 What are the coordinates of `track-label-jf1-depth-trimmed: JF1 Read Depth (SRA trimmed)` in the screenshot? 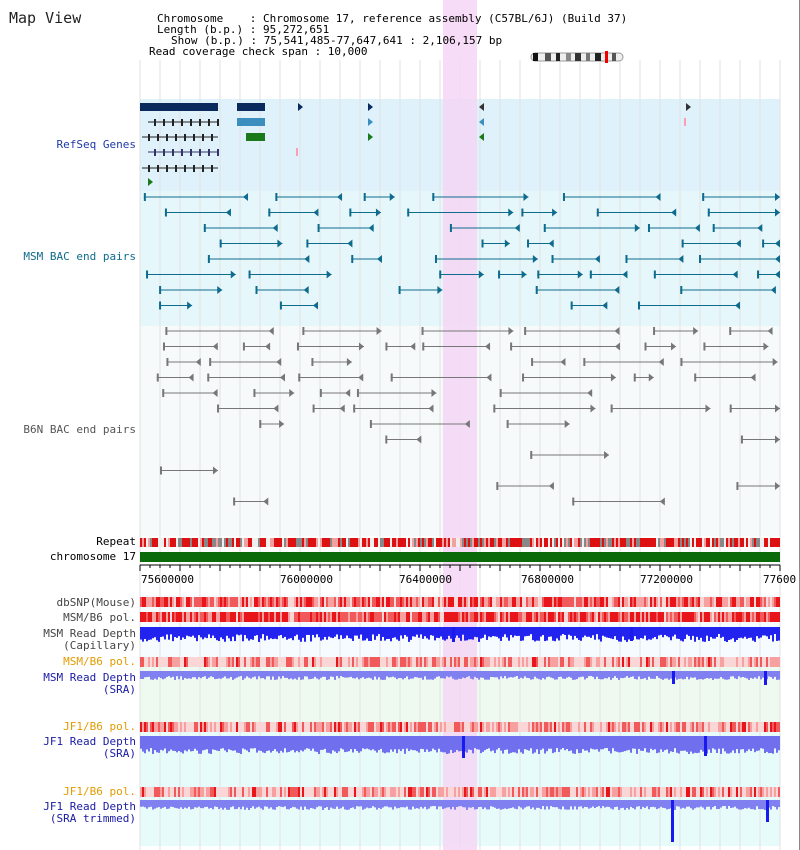 It's located at (89, 812).